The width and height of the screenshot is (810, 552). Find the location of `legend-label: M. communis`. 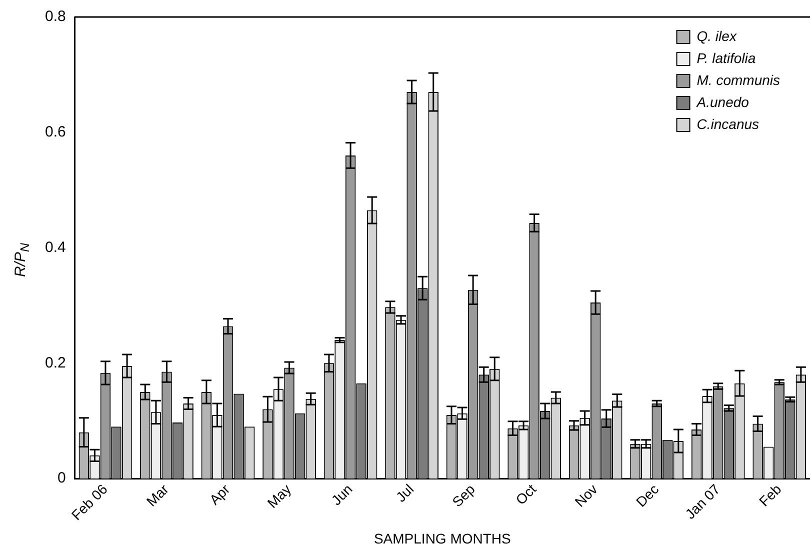

legend-label: M. communis is located at coordinates (738, 80).